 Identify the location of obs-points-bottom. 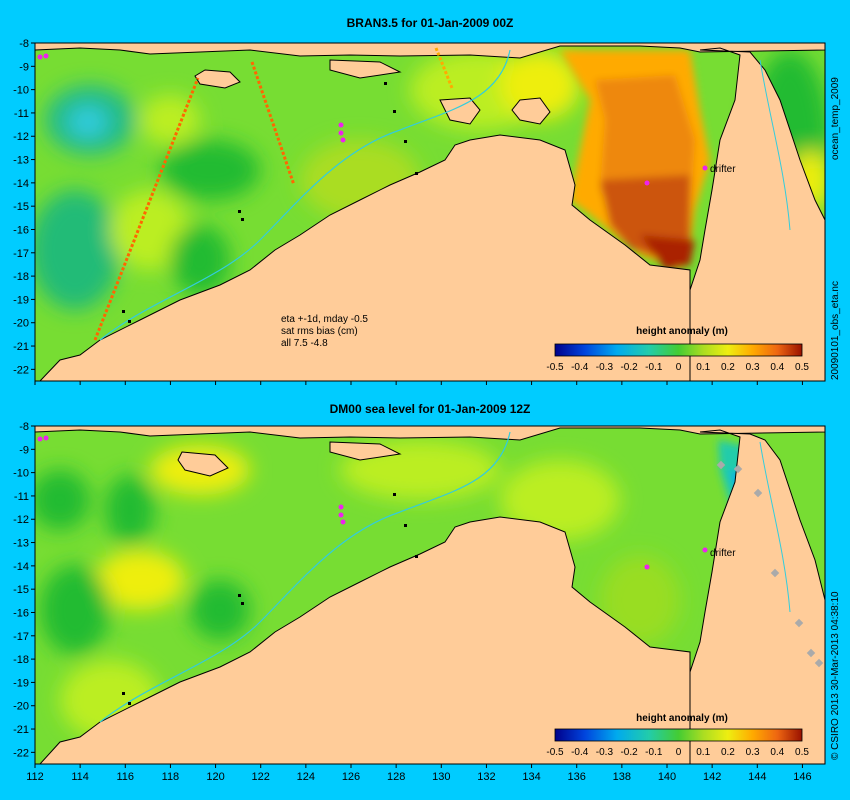
(270, 599).